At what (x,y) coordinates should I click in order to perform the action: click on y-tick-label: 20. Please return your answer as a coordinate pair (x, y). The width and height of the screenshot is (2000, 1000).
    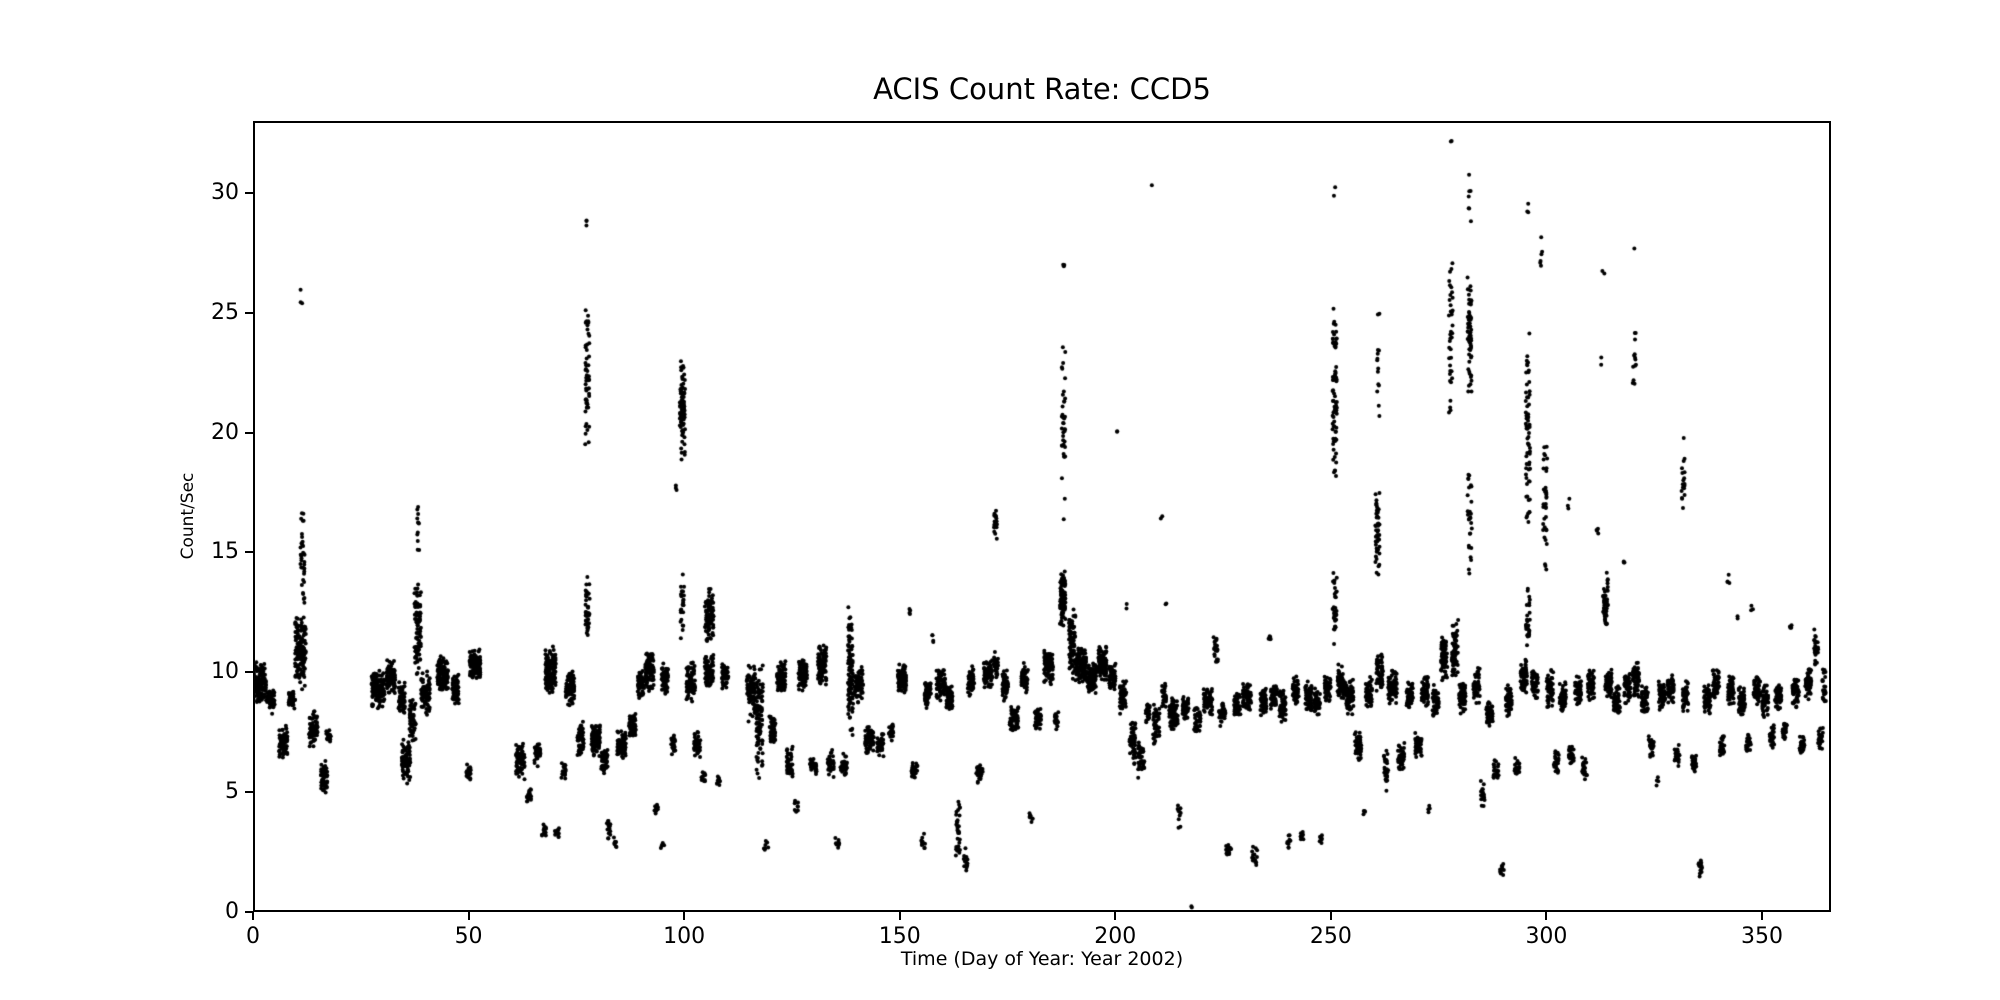
    Looking at the image, I should click on (225, 432).